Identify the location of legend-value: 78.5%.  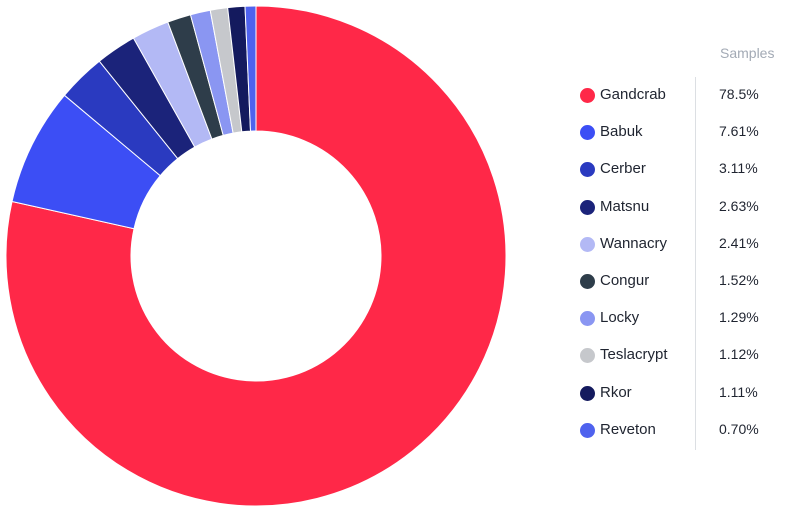
(739, 94).